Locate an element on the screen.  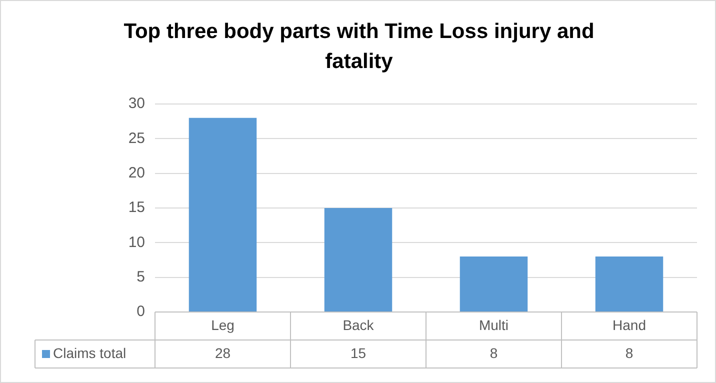
y-tick-label: 30 is located at coordinates (136, 103).